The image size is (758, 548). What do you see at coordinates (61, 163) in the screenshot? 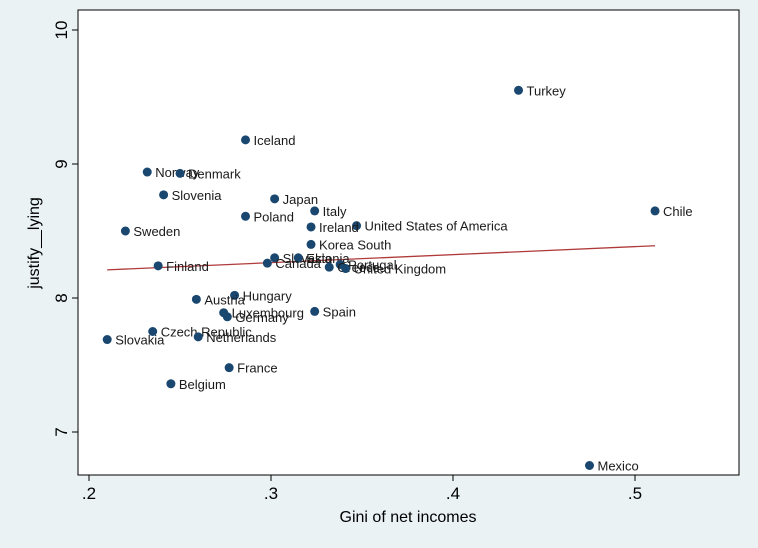
I see `y-tick-label: 9` at bounding box center [61, 163].